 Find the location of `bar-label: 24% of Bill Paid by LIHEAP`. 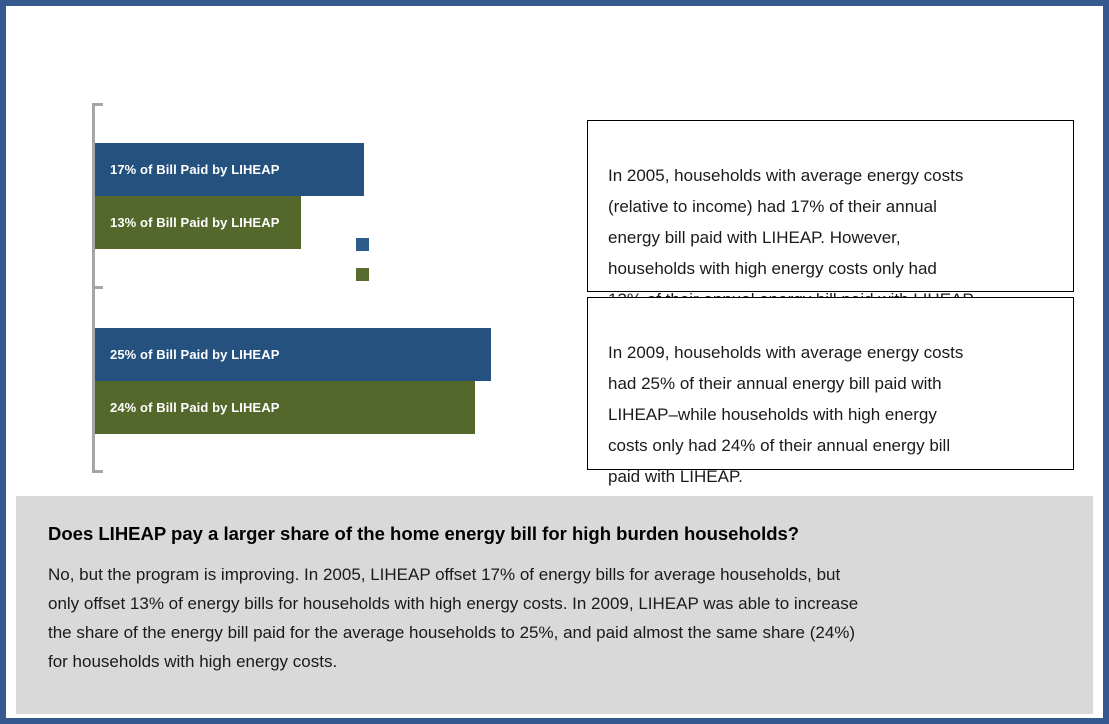

bar-label: 24% of Bill Paid by LIHEAP is located at coordinates (195, 407).